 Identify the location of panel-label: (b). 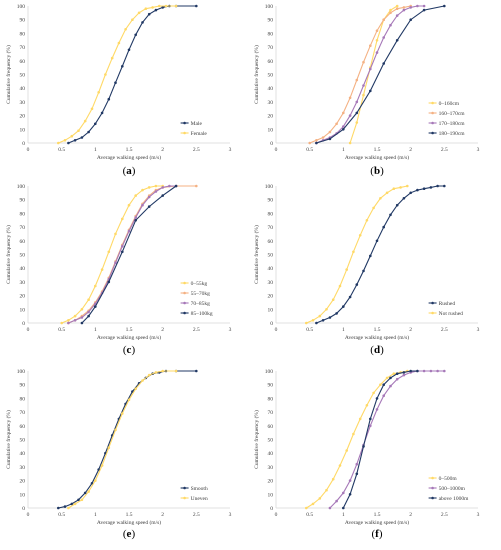
(377, 171).